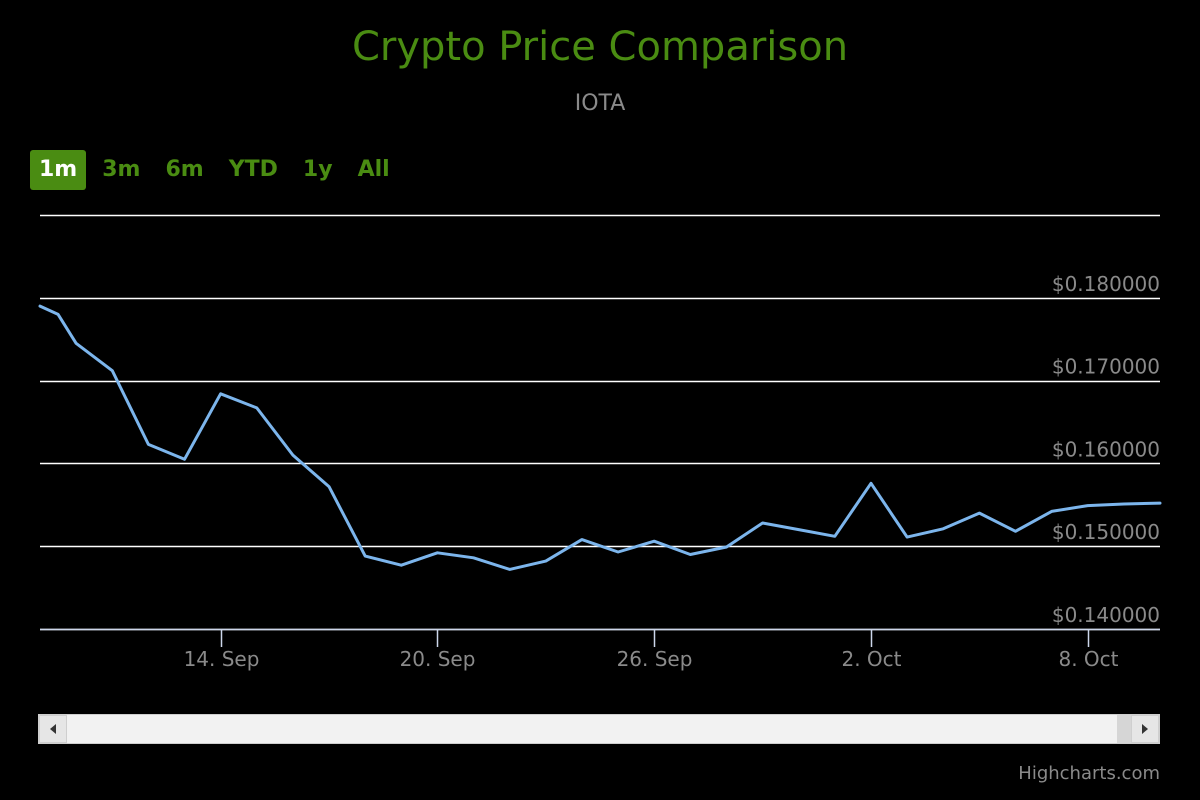 This screenshot has width=1200, height=800. Describe the element at coordinates (58, 170) in the screenshot. I see `range-button-1m: 1m` at that location.